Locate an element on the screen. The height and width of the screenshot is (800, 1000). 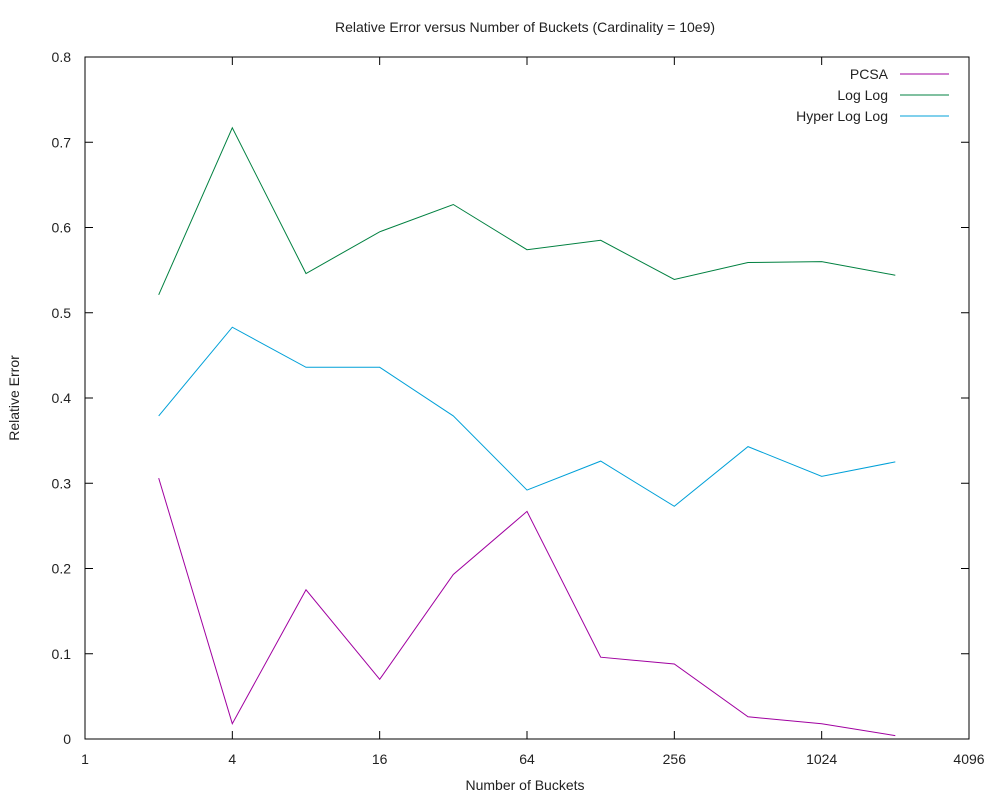
y-tick-label: 0.3 is located at coordinates (62, 483).